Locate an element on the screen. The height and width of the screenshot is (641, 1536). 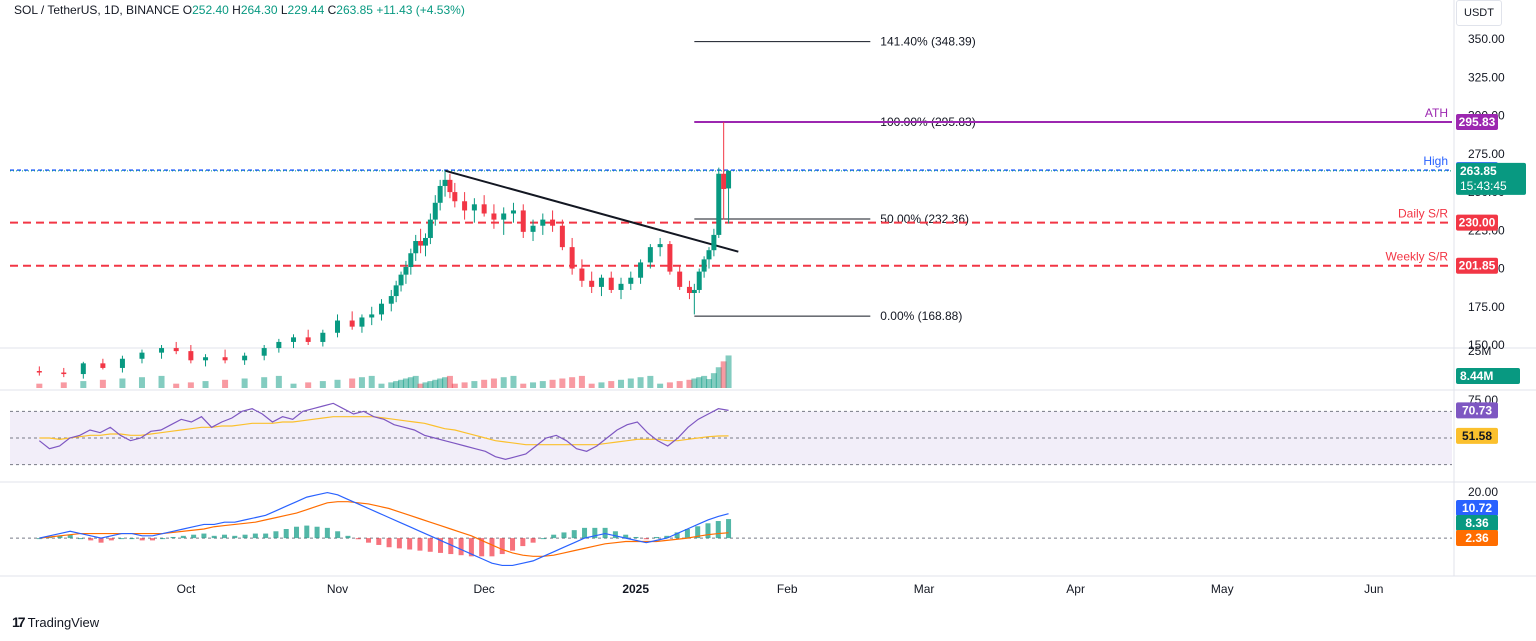
brand-label: TradingView is located at coordinates (63, 622).